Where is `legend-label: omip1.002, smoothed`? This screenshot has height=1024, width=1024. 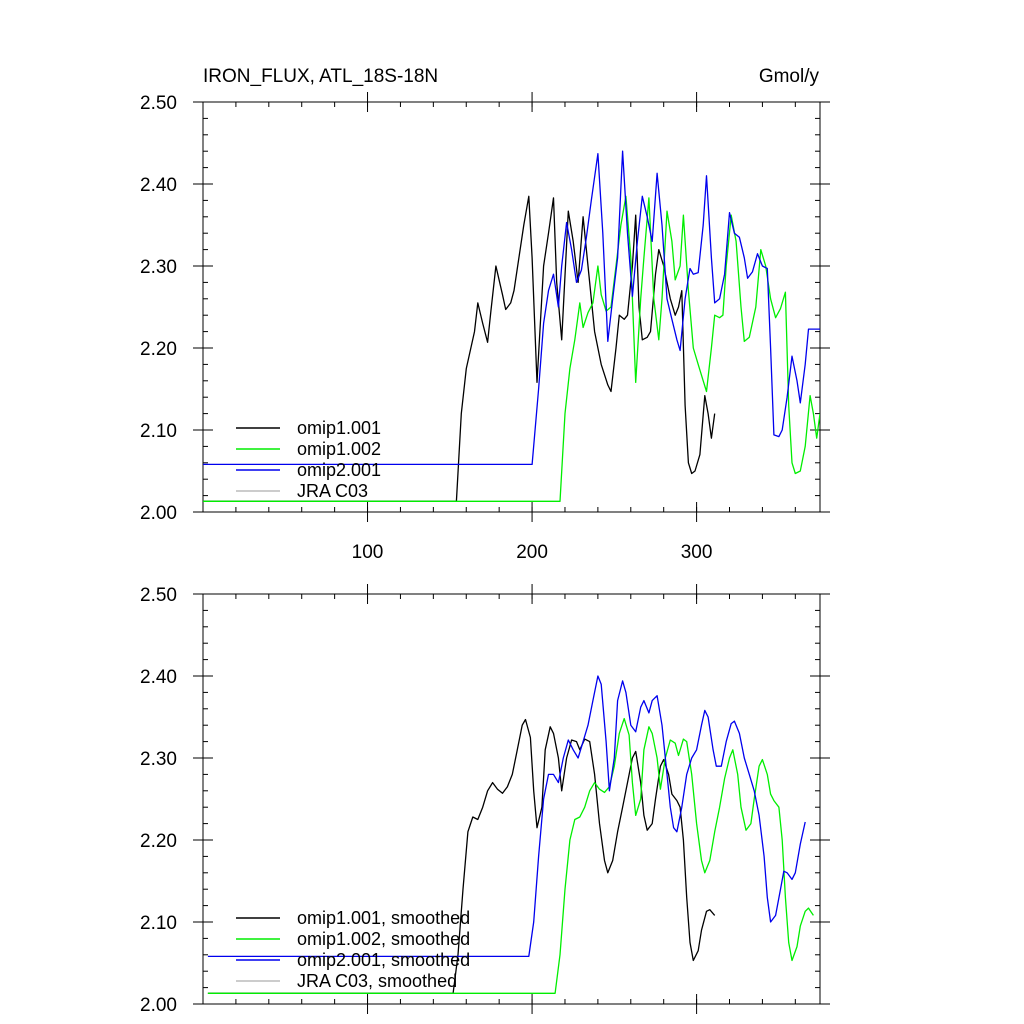 legend-label: omip1.002, smoothed is located at coordinates (383, 939).